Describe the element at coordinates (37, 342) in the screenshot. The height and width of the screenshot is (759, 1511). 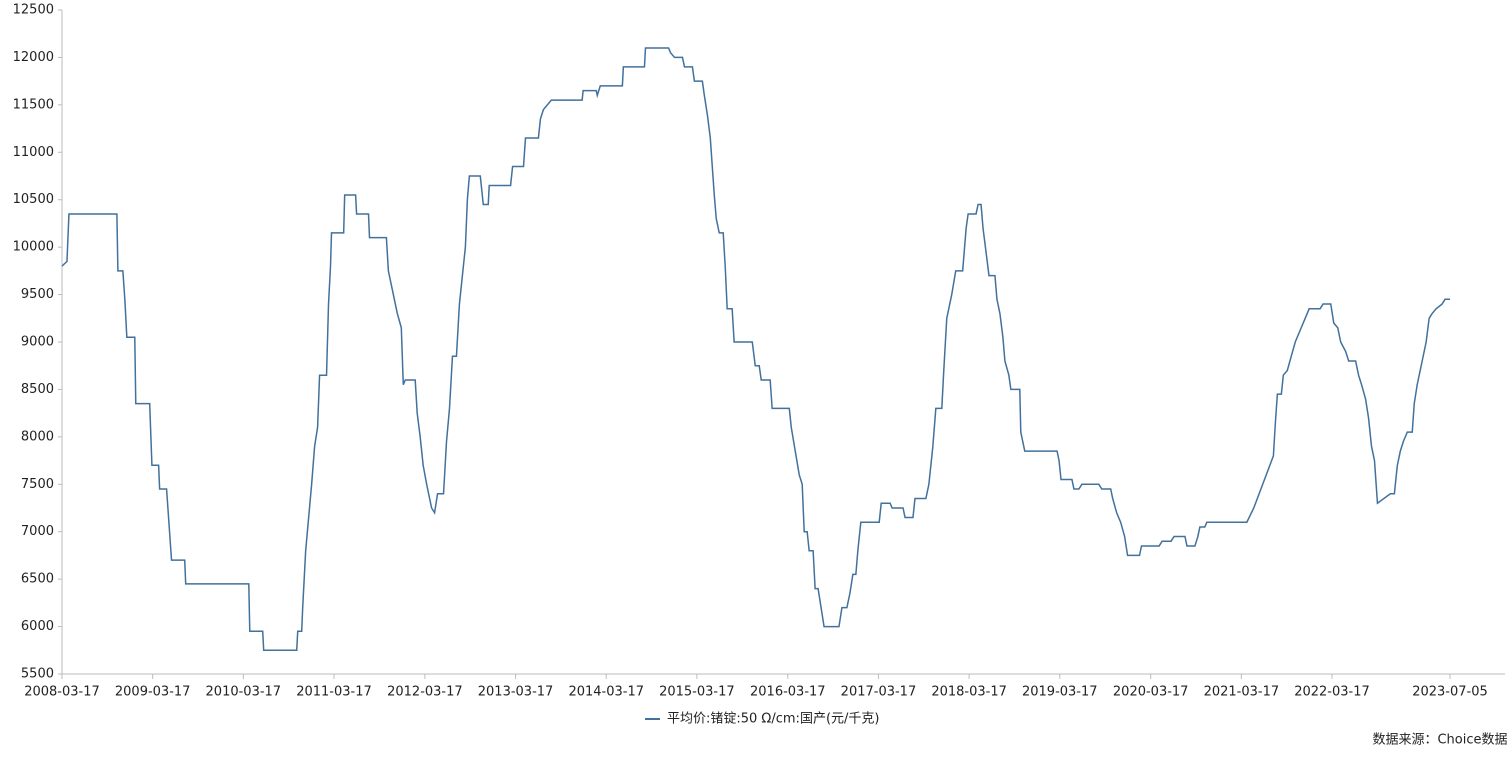
I see `y-tick-label: 9000` at that location.